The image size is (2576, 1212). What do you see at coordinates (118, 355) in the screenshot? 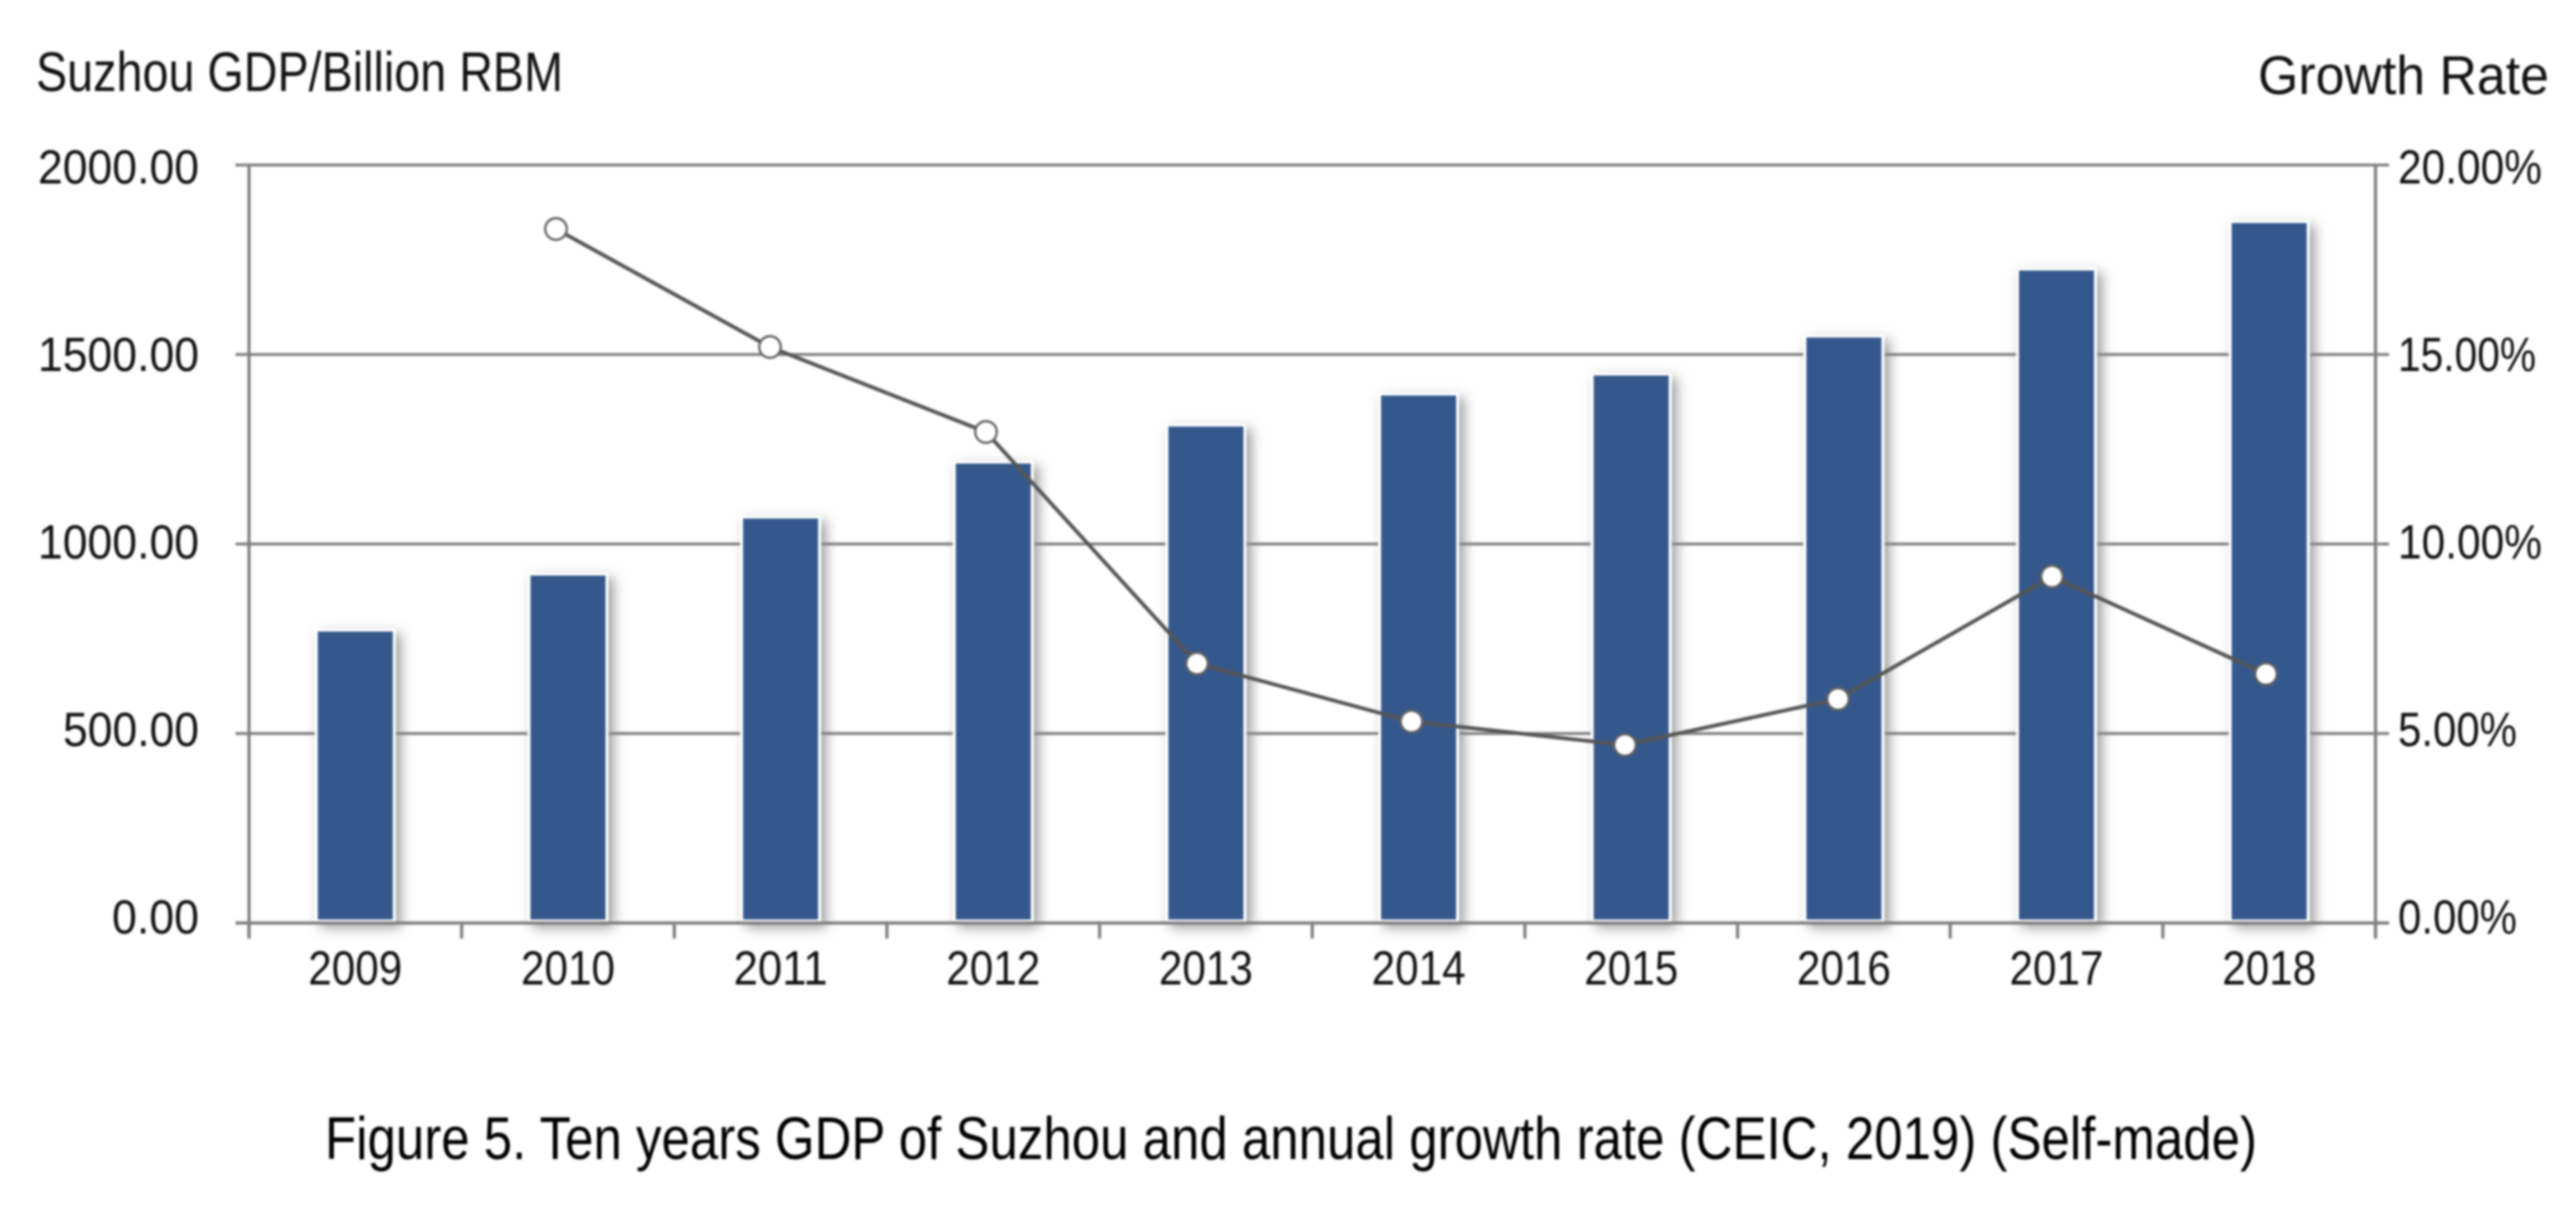
I see `svg-text: 1500.00` at bounding box center [118, 355].